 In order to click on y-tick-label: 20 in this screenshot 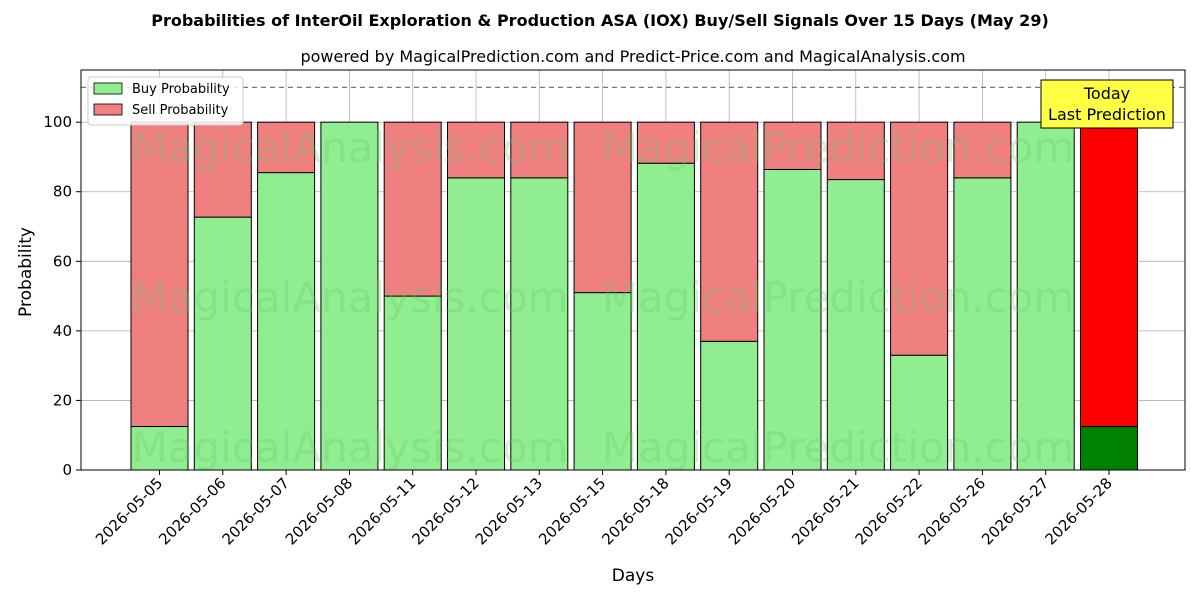, I will do `click(62, 400)`.